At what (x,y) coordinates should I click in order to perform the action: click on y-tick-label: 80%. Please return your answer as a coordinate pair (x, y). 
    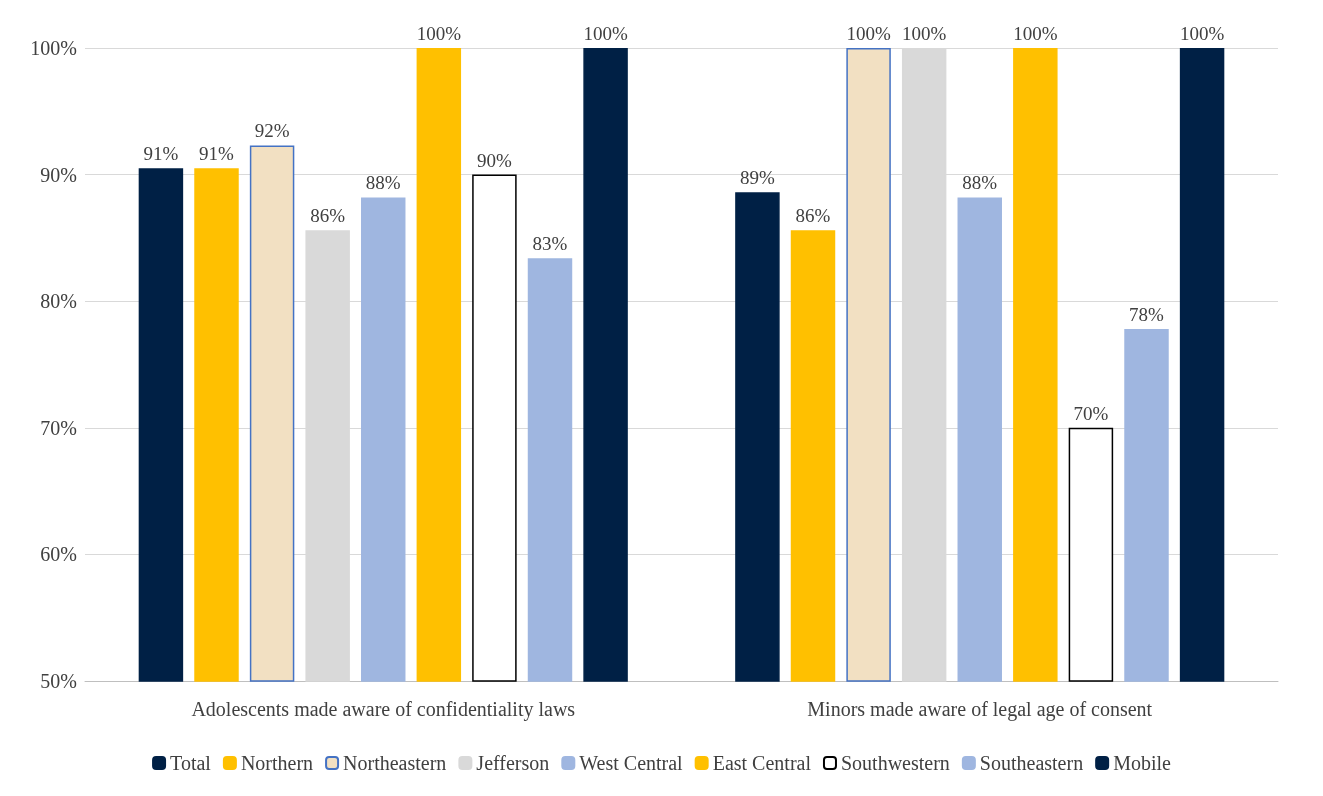
    Looking at the image, I should click on (58, 301).